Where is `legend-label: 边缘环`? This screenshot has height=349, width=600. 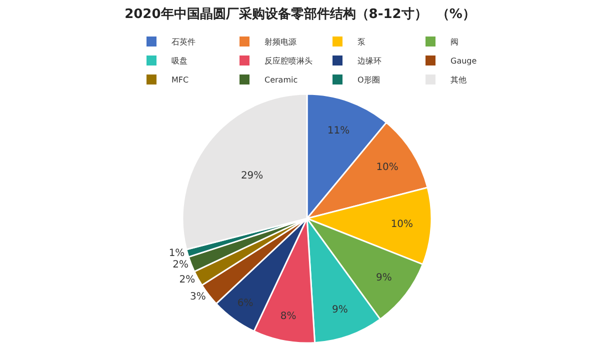
legend-label: 边缘环 is located at coordinates (370, 61).